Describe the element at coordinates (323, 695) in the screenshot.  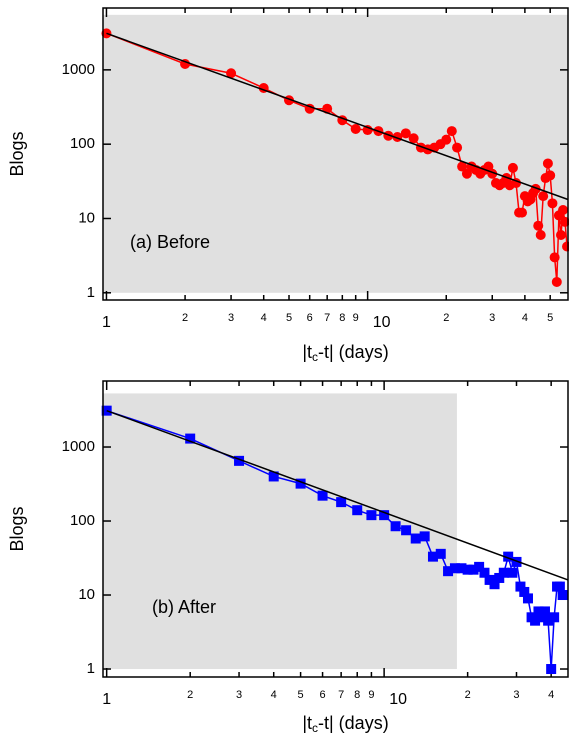
I see `x-tick-label: 6` at that location.